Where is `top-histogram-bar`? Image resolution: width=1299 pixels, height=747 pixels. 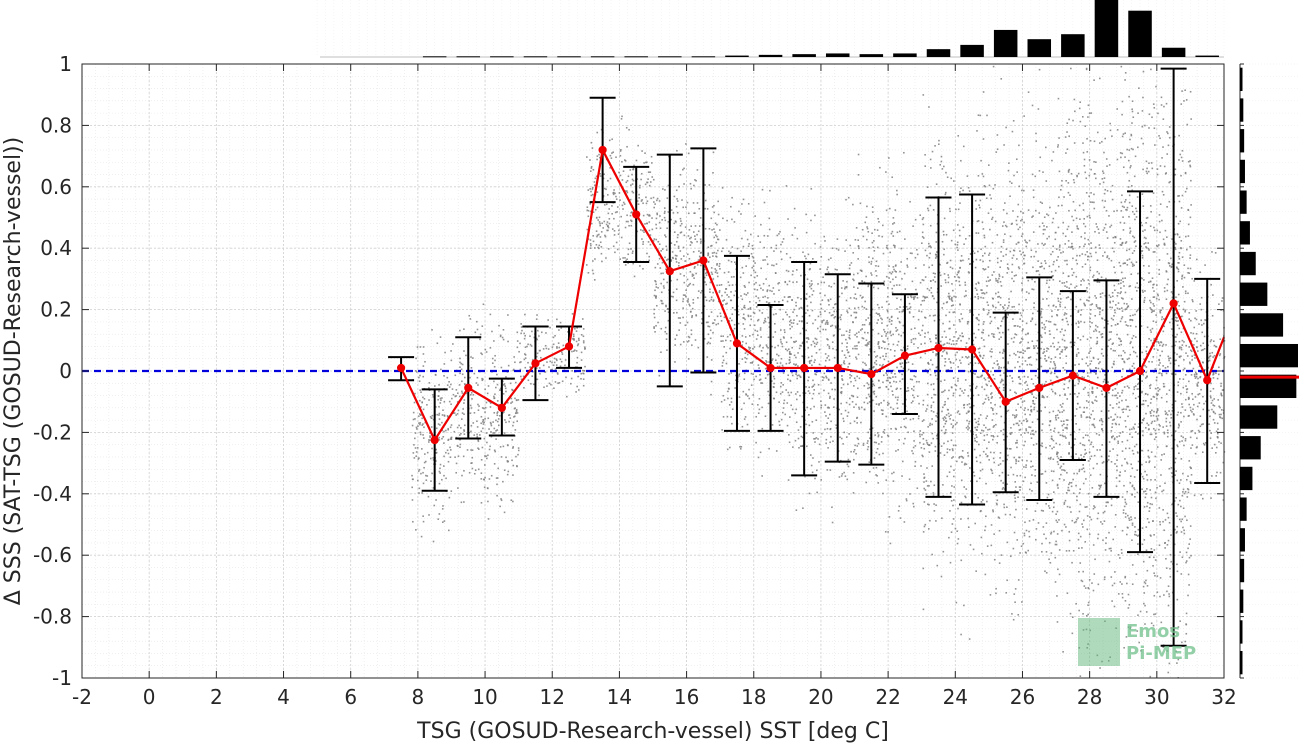 top-histogram-bar is located at coordinates (837, 55).